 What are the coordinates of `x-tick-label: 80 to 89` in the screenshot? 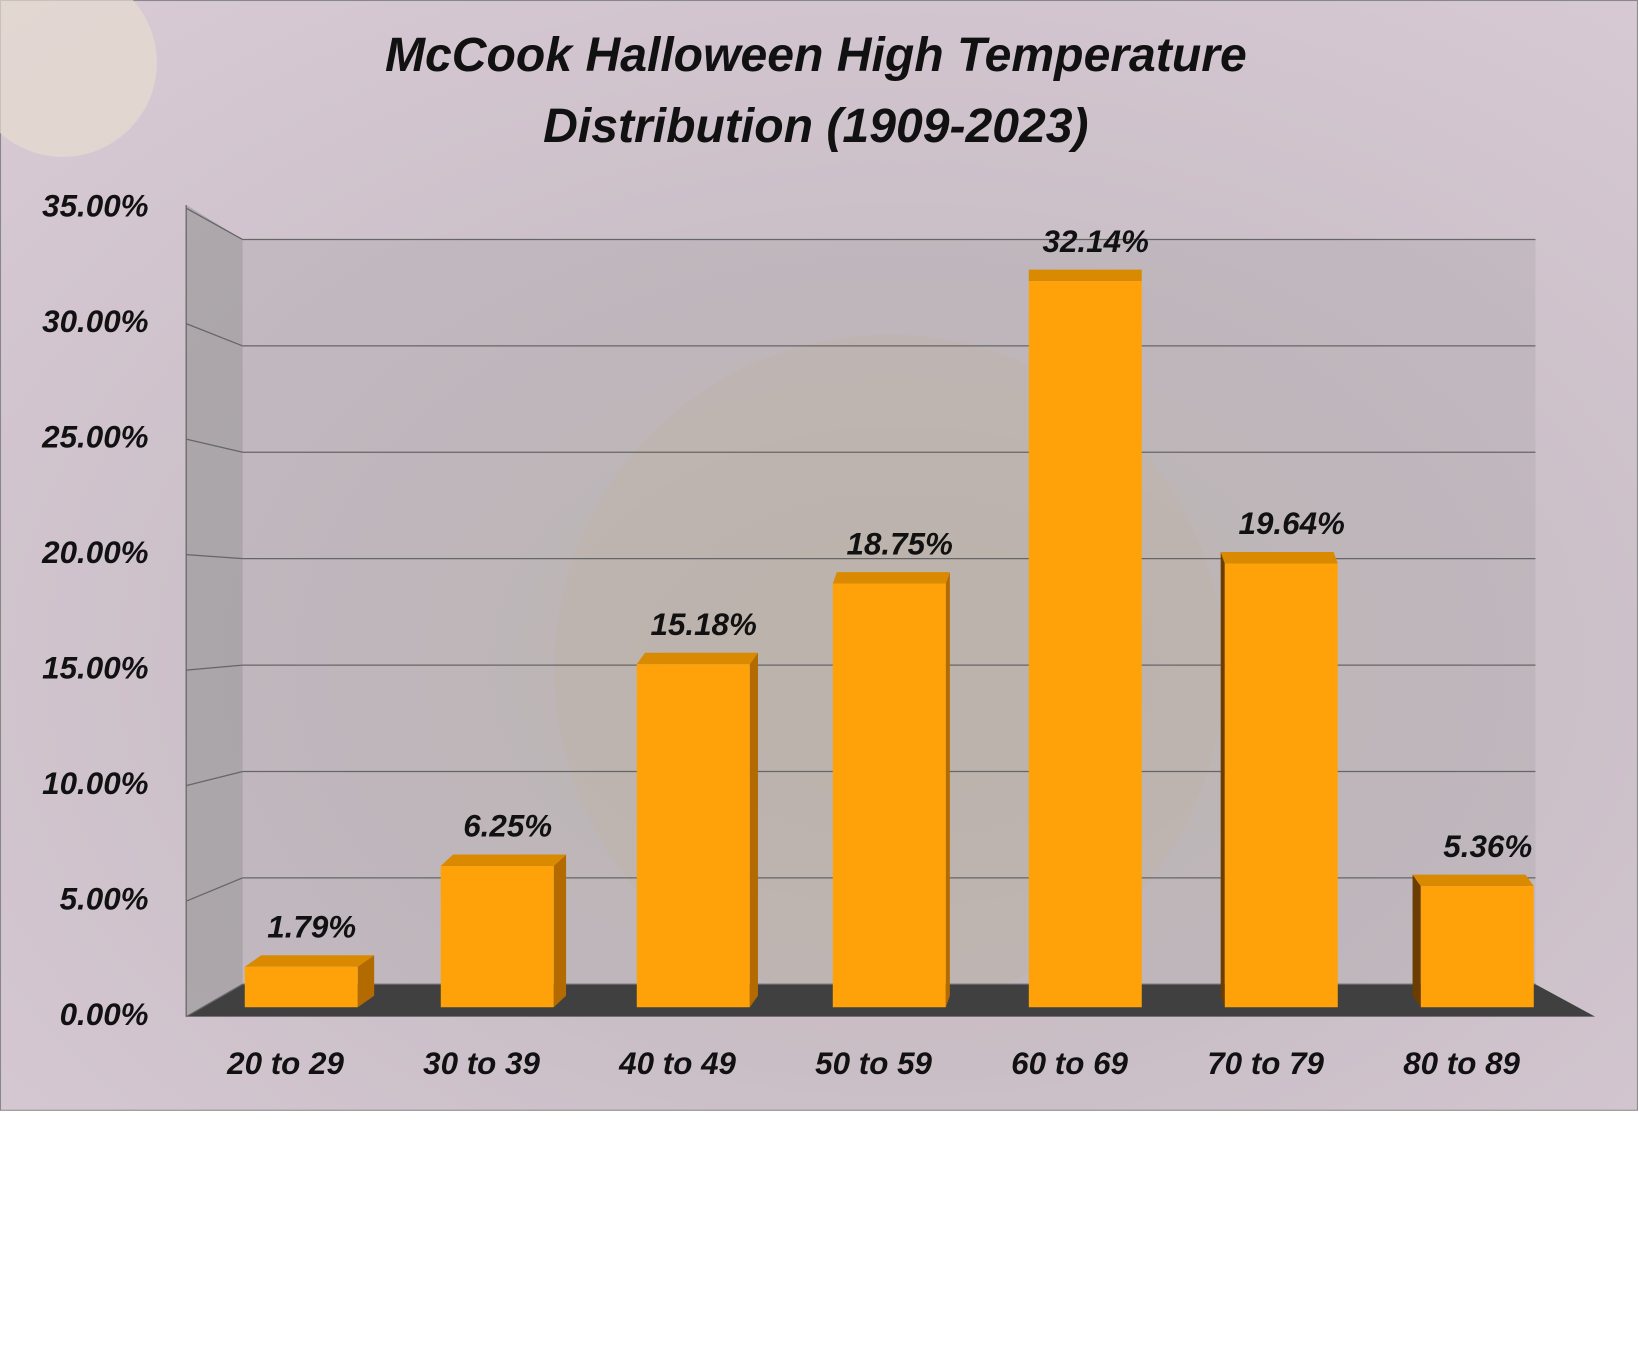 It's located at (1461, 1063).